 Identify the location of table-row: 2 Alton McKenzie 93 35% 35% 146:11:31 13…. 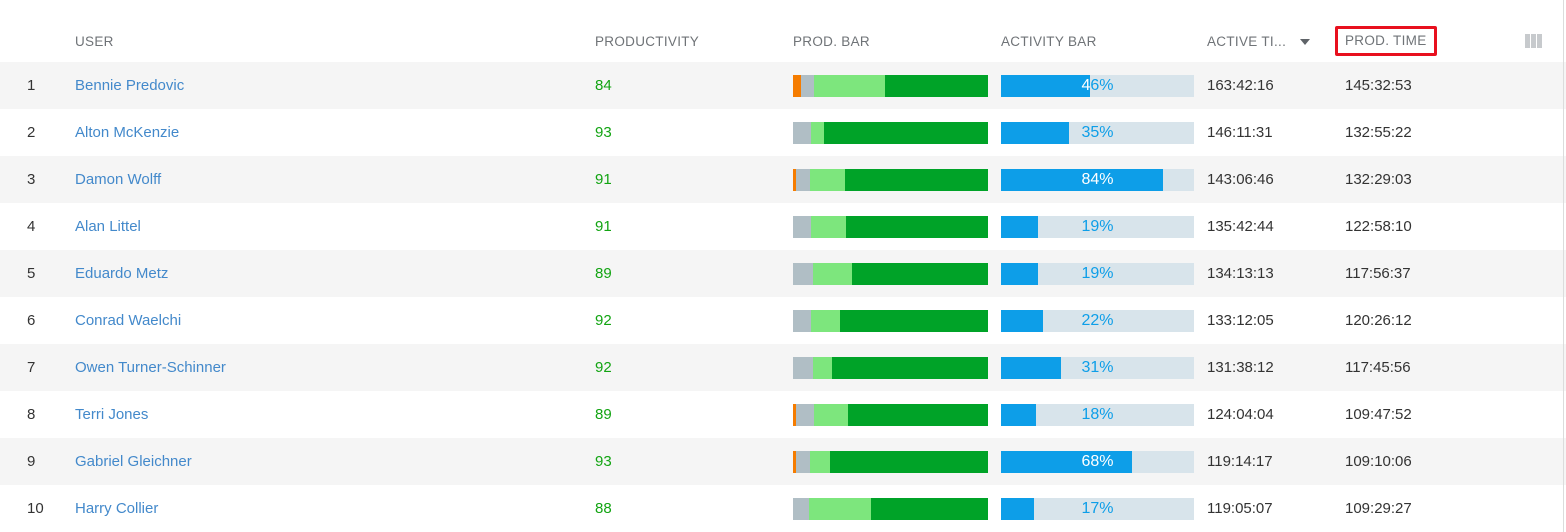
(783, 132).